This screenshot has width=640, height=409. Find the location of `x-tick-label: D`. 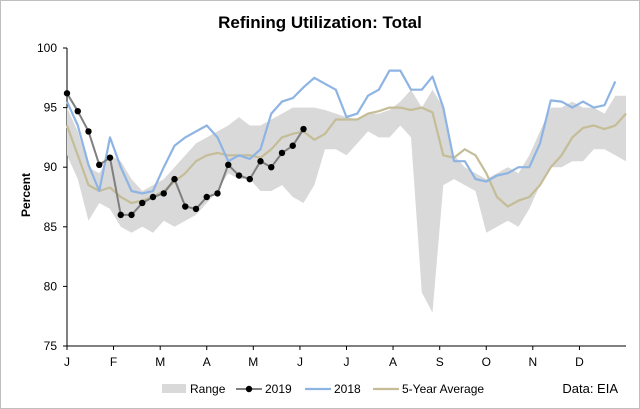

x-tick-label: D is located at coordinates (579, 362).